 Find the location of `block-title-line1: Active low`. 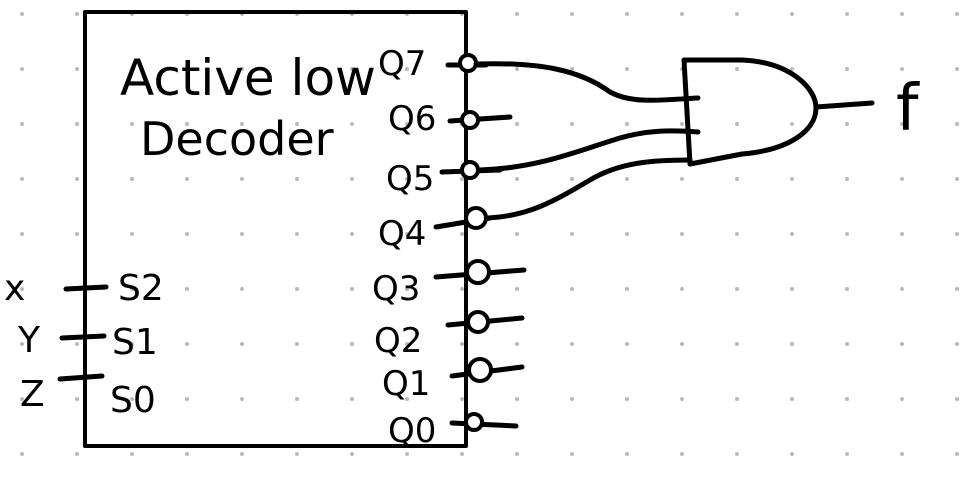

block-title-line1: Active low is located at coordinates (248, 78).